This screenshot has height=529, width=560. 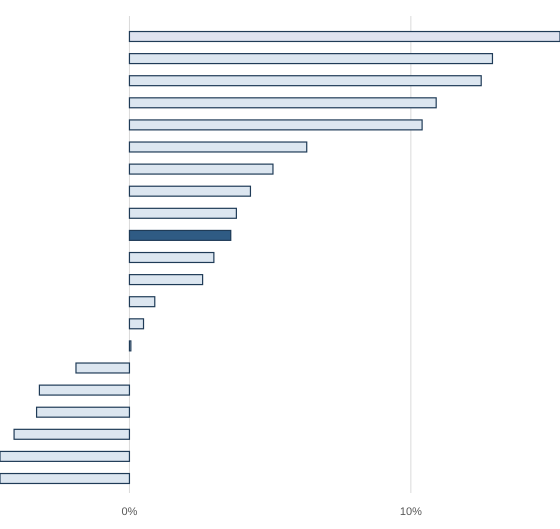 What do you see at coordinates (411, 512) in the screenshot?
I see `x-tick-label: 10%` at bounding box center [411, 512].